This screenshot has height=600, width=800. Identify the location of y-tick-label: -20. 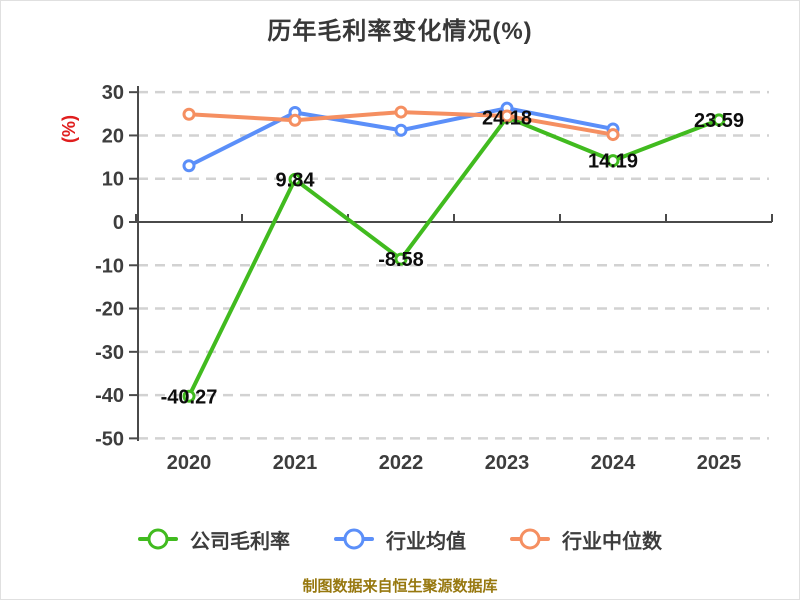
(109, 310).